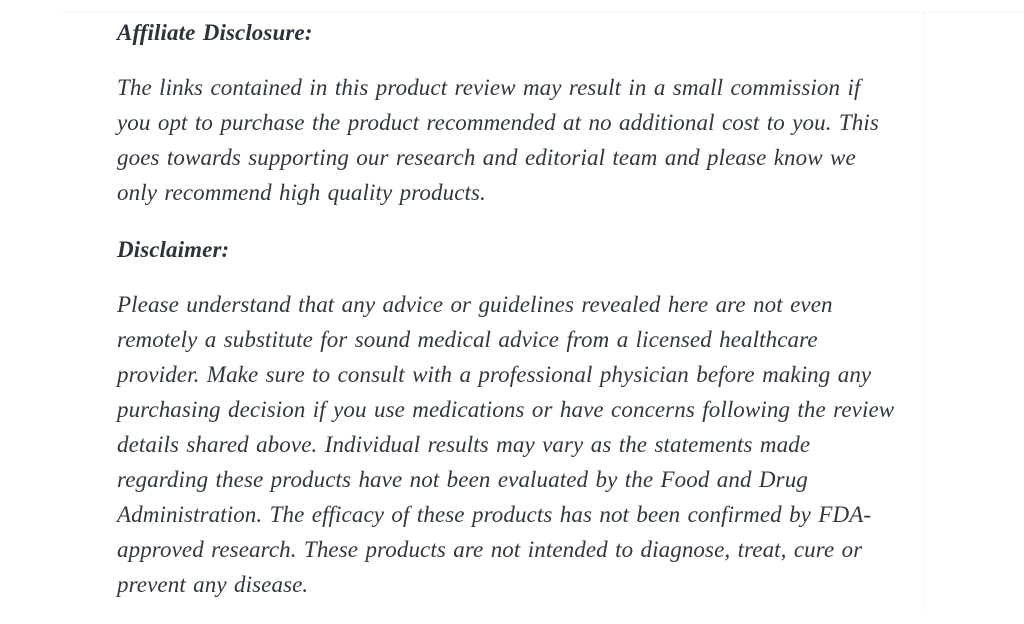  Describe the element at coordinates (541, 12) in the screenshot. I see `panel-top-edge` at that location.